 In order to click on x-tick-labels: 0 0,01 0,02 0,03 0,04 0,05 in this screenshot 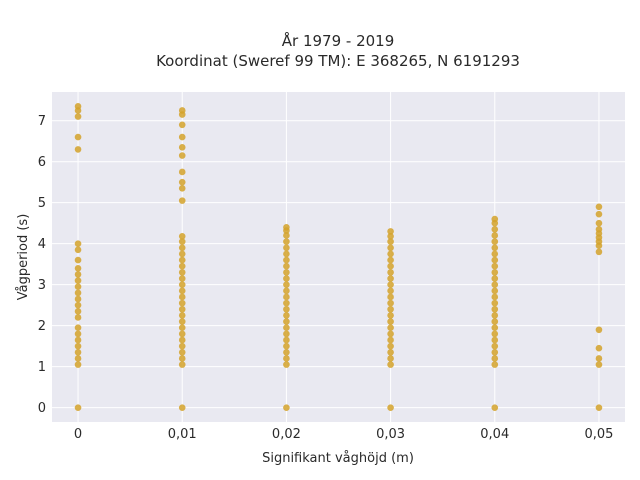, I will do `click(344, 434)`.